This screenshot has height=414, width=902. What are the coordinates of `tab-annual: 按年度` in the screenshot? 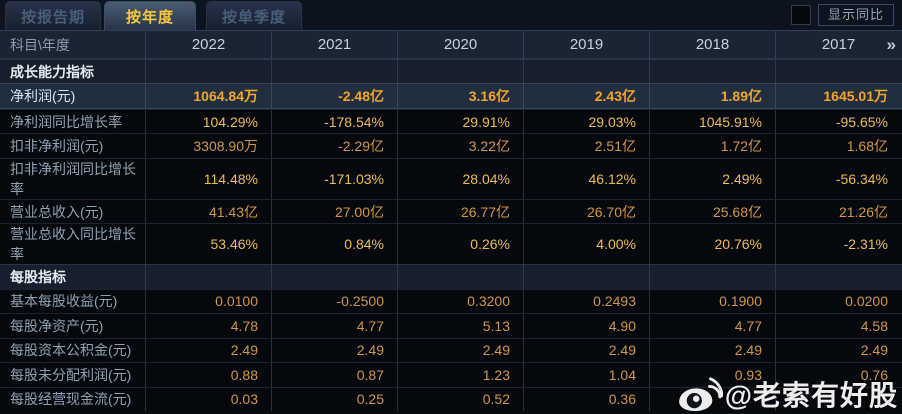 It's located at (150, 15).